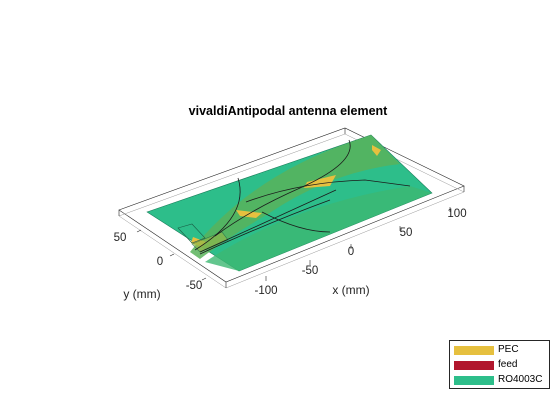 This screenshot has height=420, width=560. What do you see at coordinates (358, 244) in the screenshot?
I see `x-axis-ticks` at bounding box center [358, 244].